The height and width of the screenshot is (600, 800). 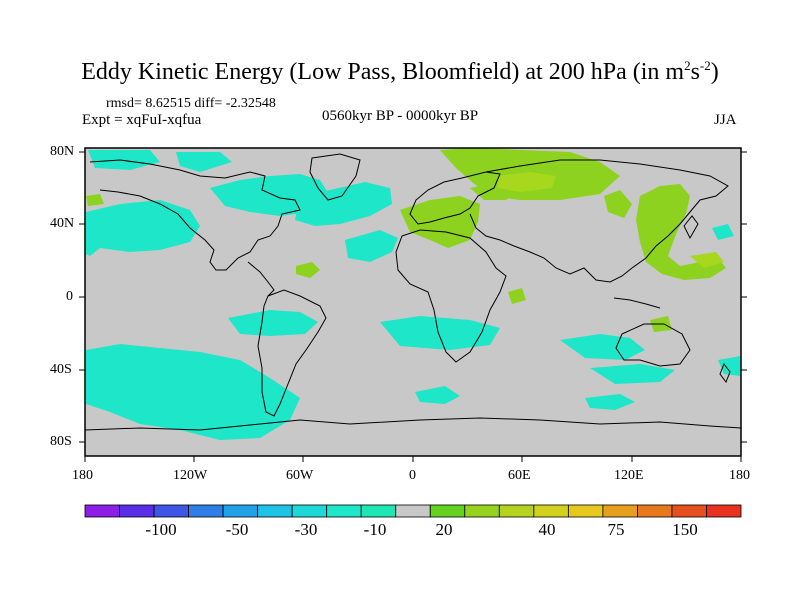 What do you see at coordinates (739, 475) in the screenshot?
I see `lon-label-180e: 180` at bounding box center [739, 475].